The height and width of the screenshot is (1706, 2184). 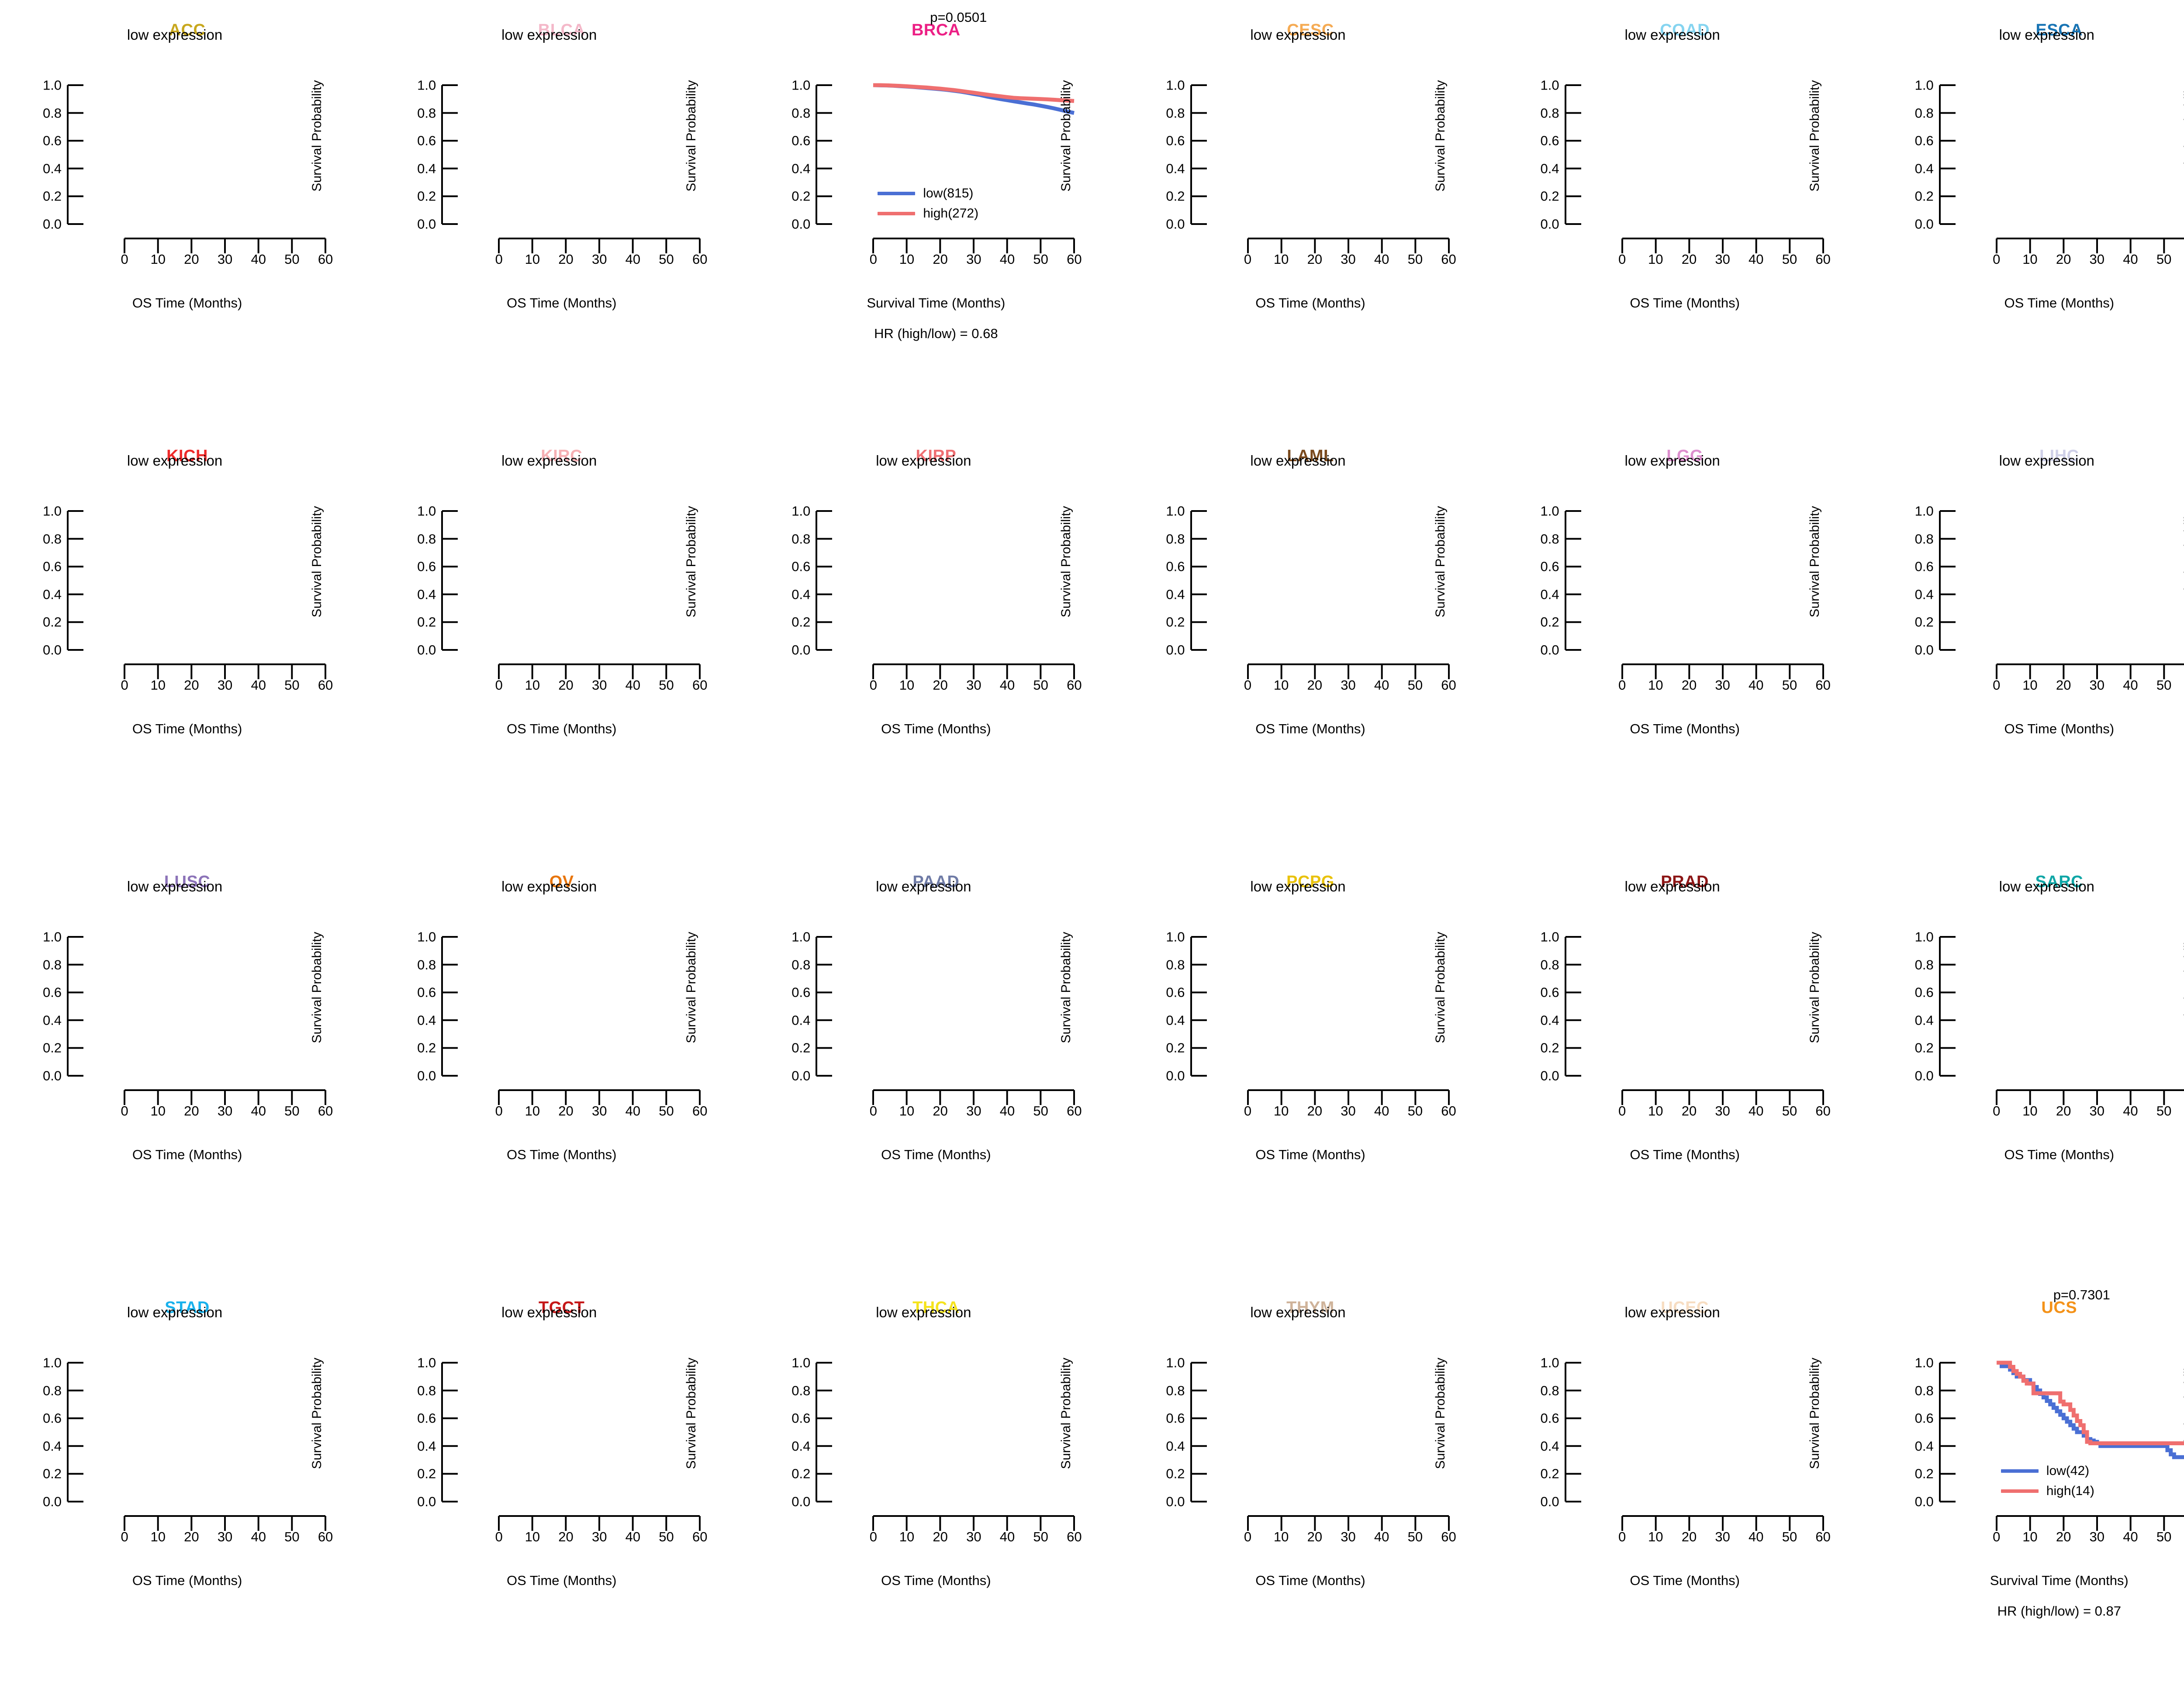 I want to click on x-axis-label: Survival Time (Months), so click(x=936, y=303).